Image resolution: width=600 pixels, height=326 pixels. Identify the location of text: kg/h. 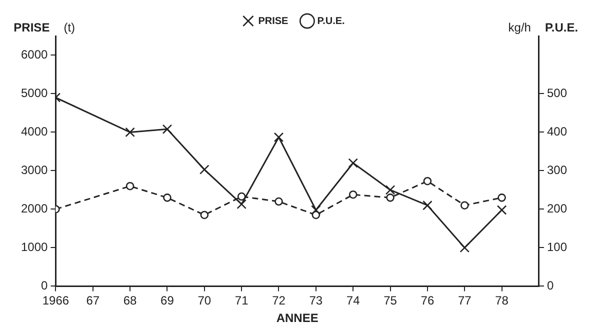
(519, 27).